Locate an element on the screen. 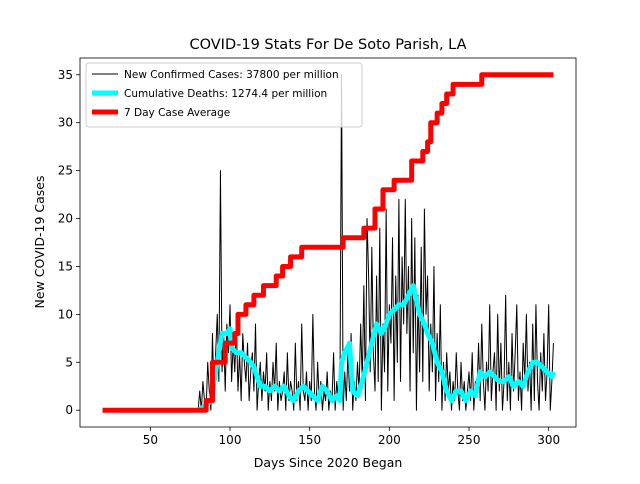  x-tick-label: 250 is located at coordinates (469, 440).